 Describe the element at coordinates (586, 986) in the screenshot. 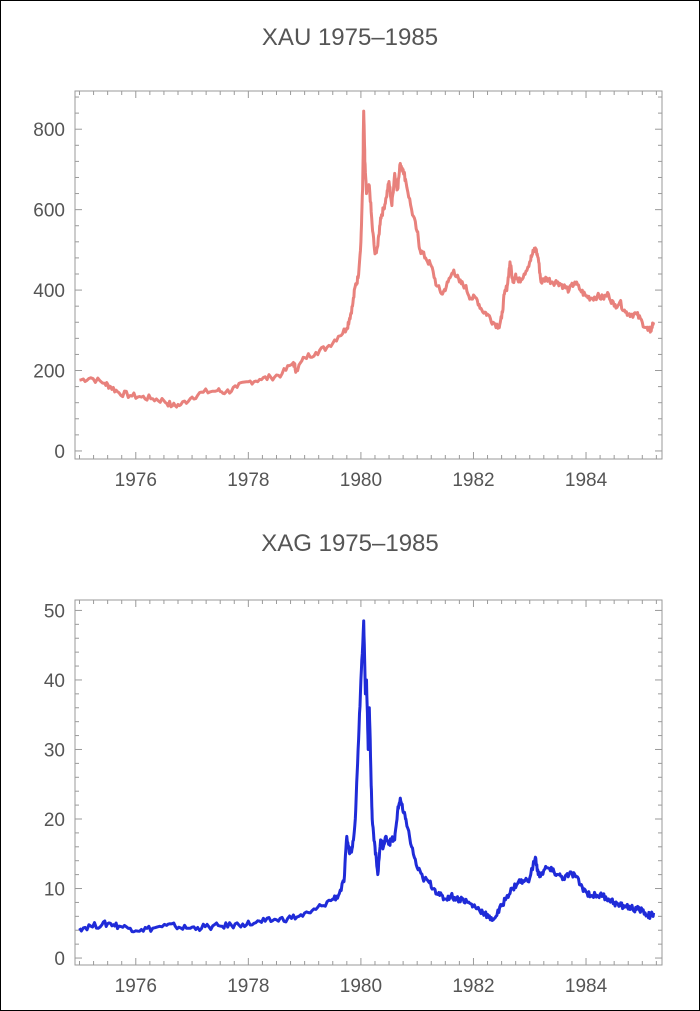

I see `x-tick-label-xag: 1984` at that location.